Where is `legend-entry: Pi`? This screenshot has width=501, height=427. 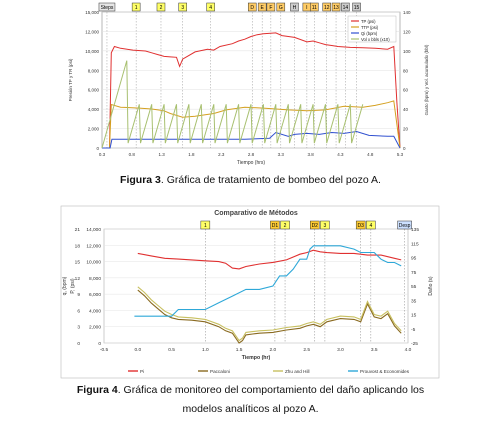 legend-entry: Pi is located at coordinates (142, 371).